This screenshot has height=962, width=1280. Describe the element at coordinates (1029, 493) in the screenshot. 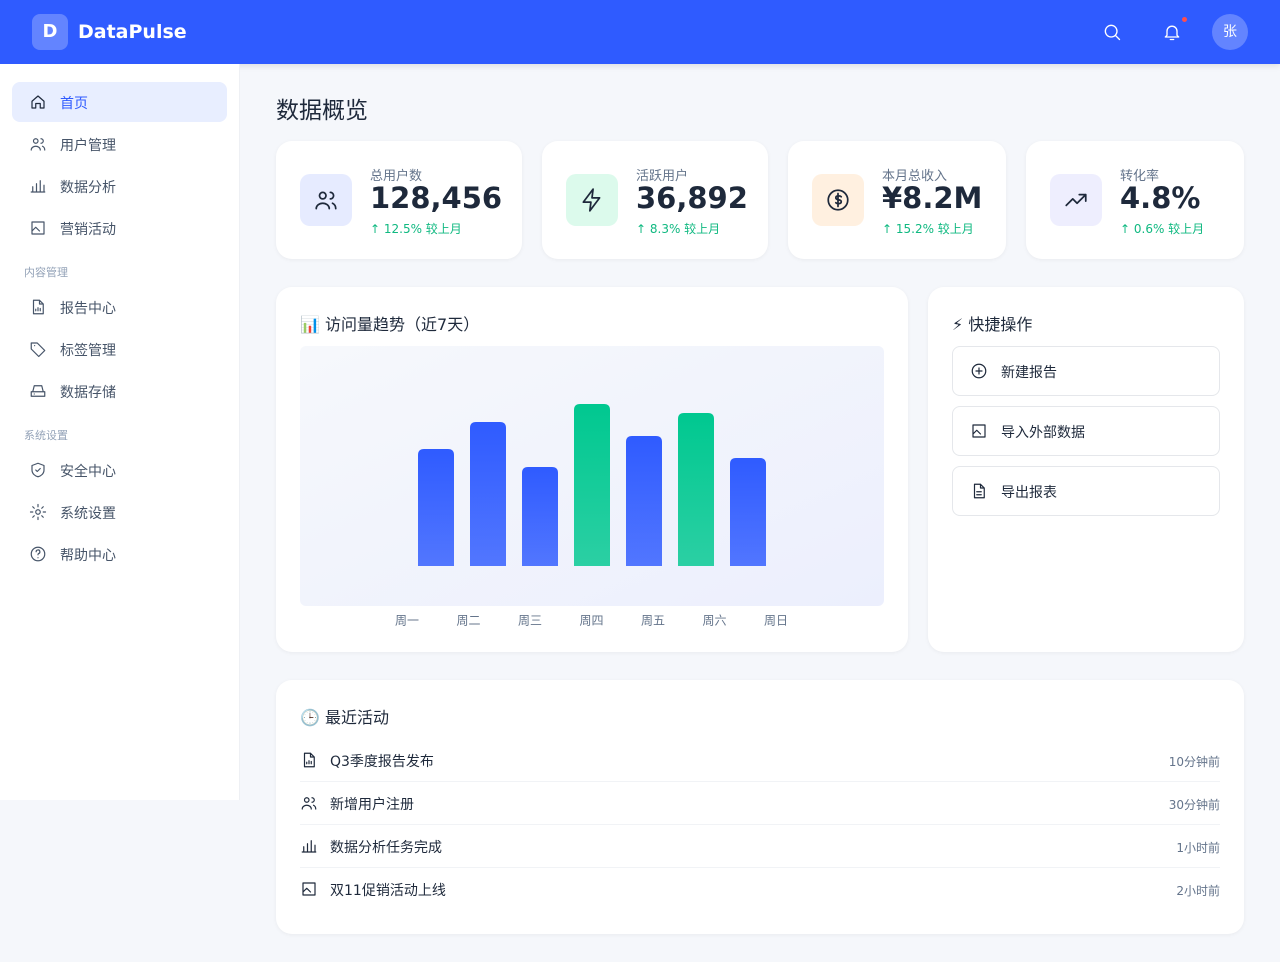

I see `quick-action-label: 导出报表` at that location.